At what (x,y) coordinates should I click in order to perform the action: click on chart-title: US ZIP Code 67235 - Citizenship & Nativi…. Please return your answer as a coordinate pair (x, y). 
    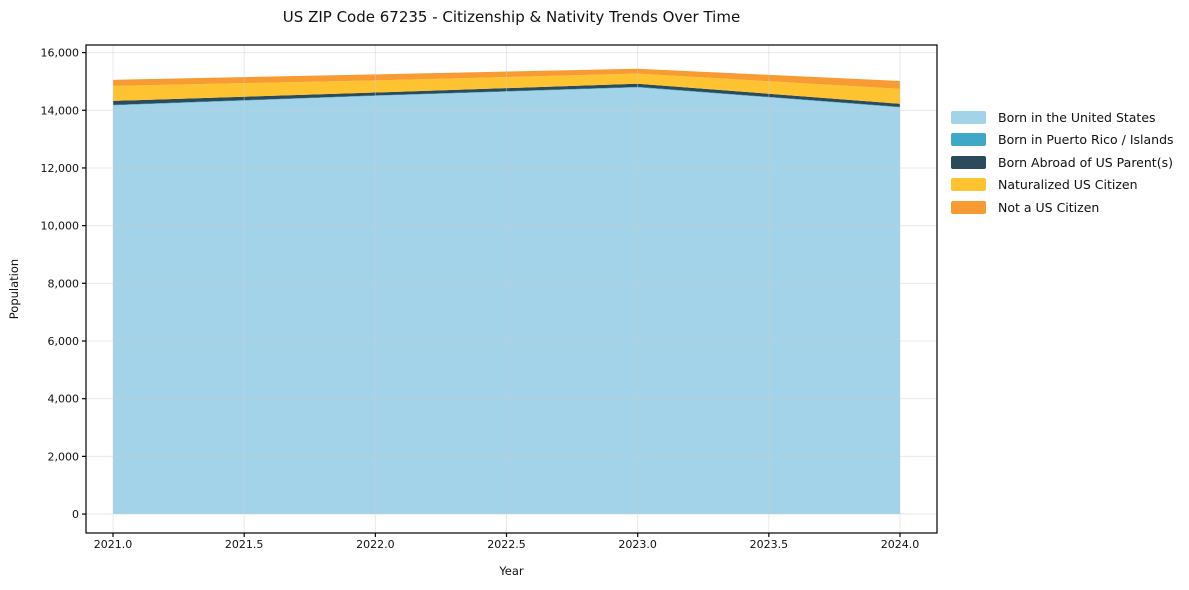
    Looking at the image, I should click on (511, 17).